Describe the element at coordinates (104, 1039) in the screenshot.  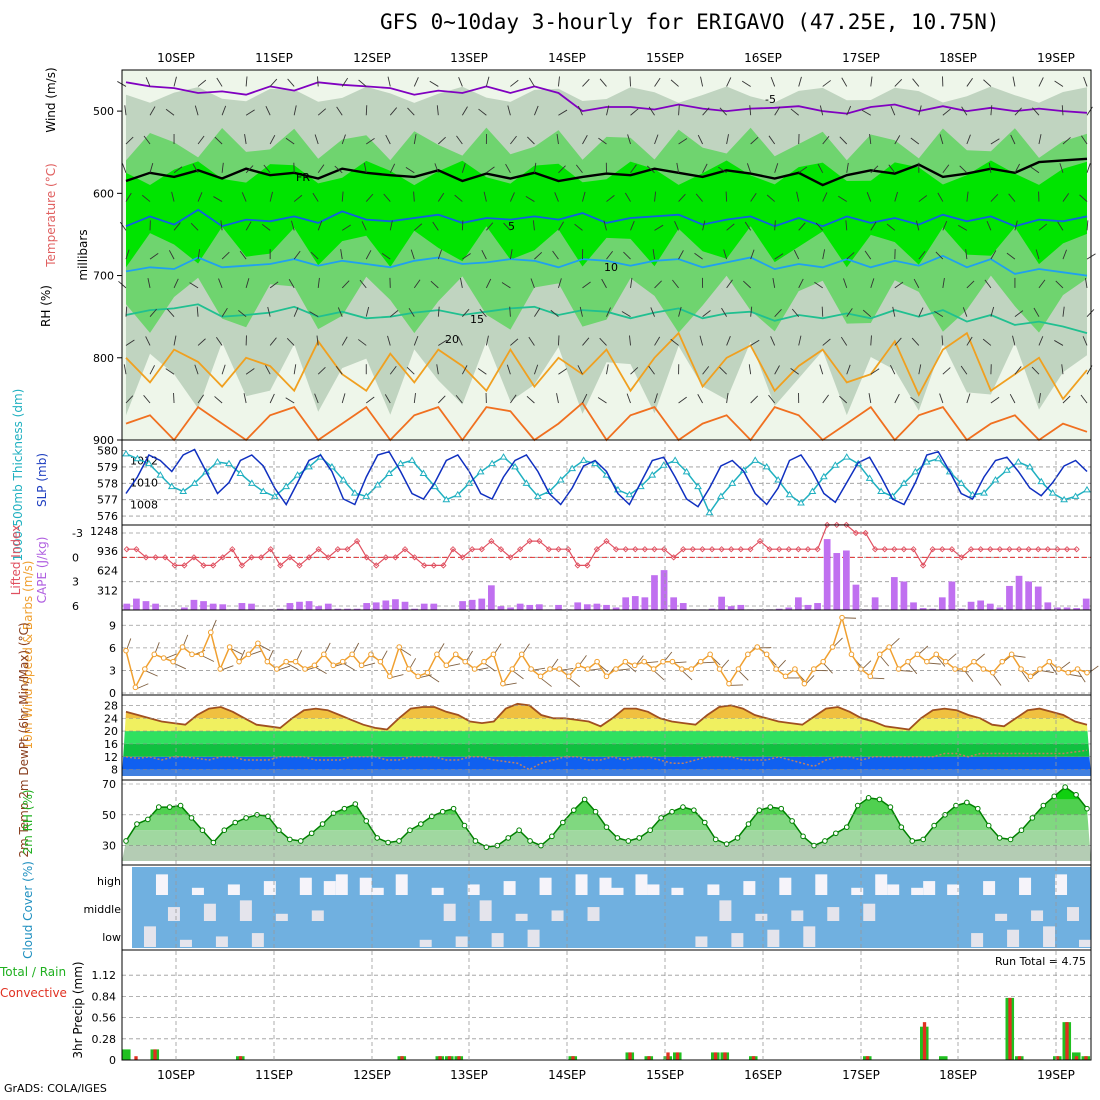
I see `ytick-label: 0.28` at that location.